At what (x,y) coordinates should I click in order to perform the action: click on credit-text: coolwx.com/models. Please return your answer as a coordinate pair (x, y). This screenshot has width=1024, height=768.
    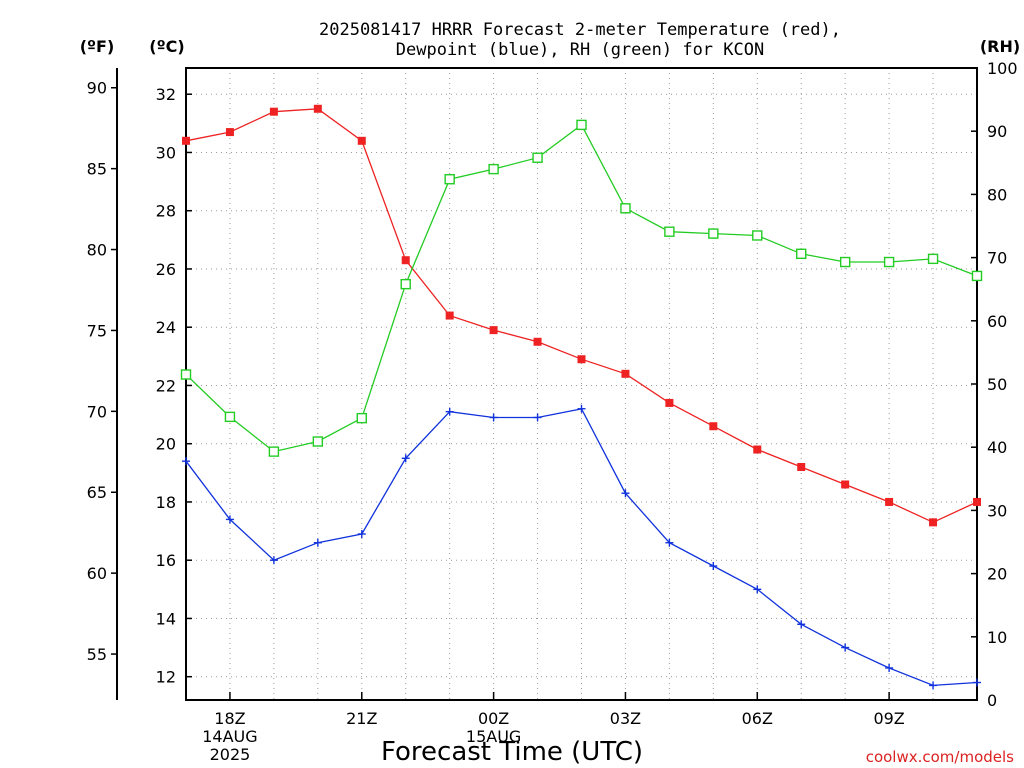
    Looking at the image, I should click on (940, 757).